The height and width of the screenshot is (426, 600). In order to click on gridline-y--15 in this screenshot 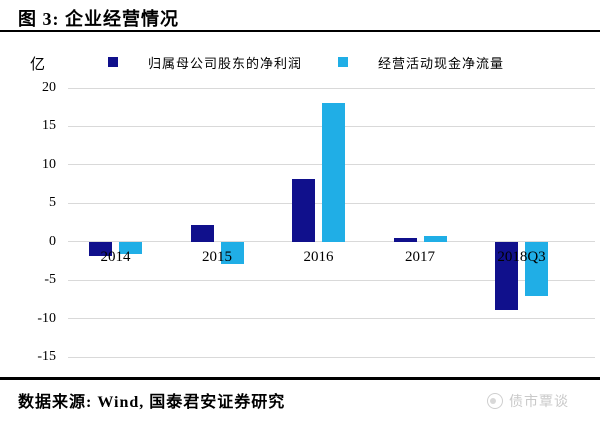, I will do `click(331, 357)`.